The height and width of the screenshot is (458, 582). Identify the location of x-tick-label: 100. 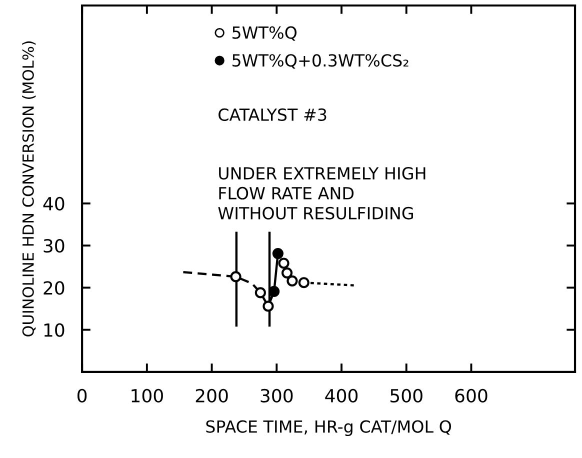
(147, 395).